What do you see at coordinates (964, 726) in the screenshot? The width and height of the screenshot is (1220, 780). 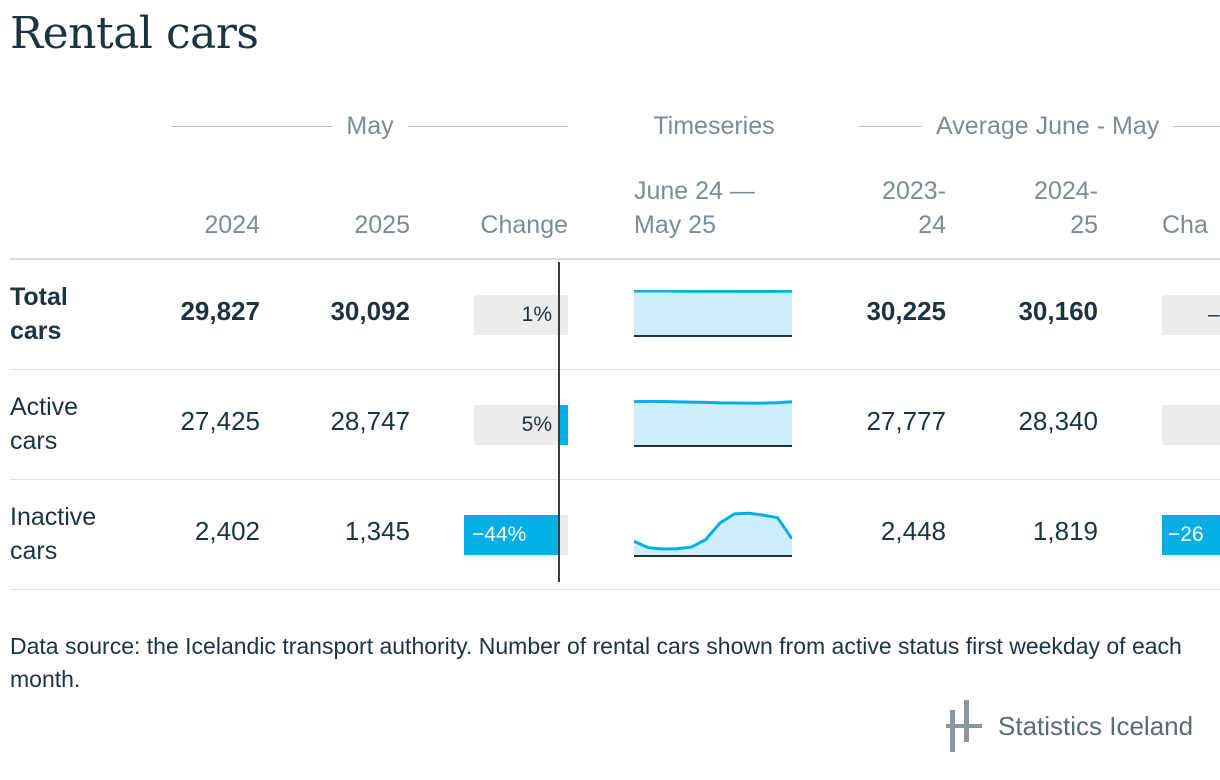 I see `statistics-iceland-logo-icon` at bounding box center [964, 726].